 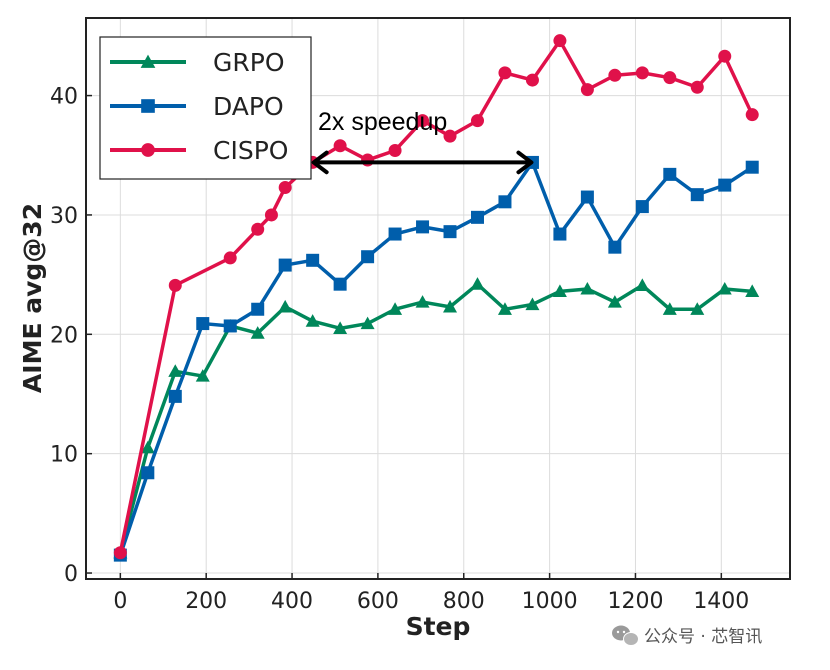 I want to click on legend-label: CISPO, so click(x=250, y=150).